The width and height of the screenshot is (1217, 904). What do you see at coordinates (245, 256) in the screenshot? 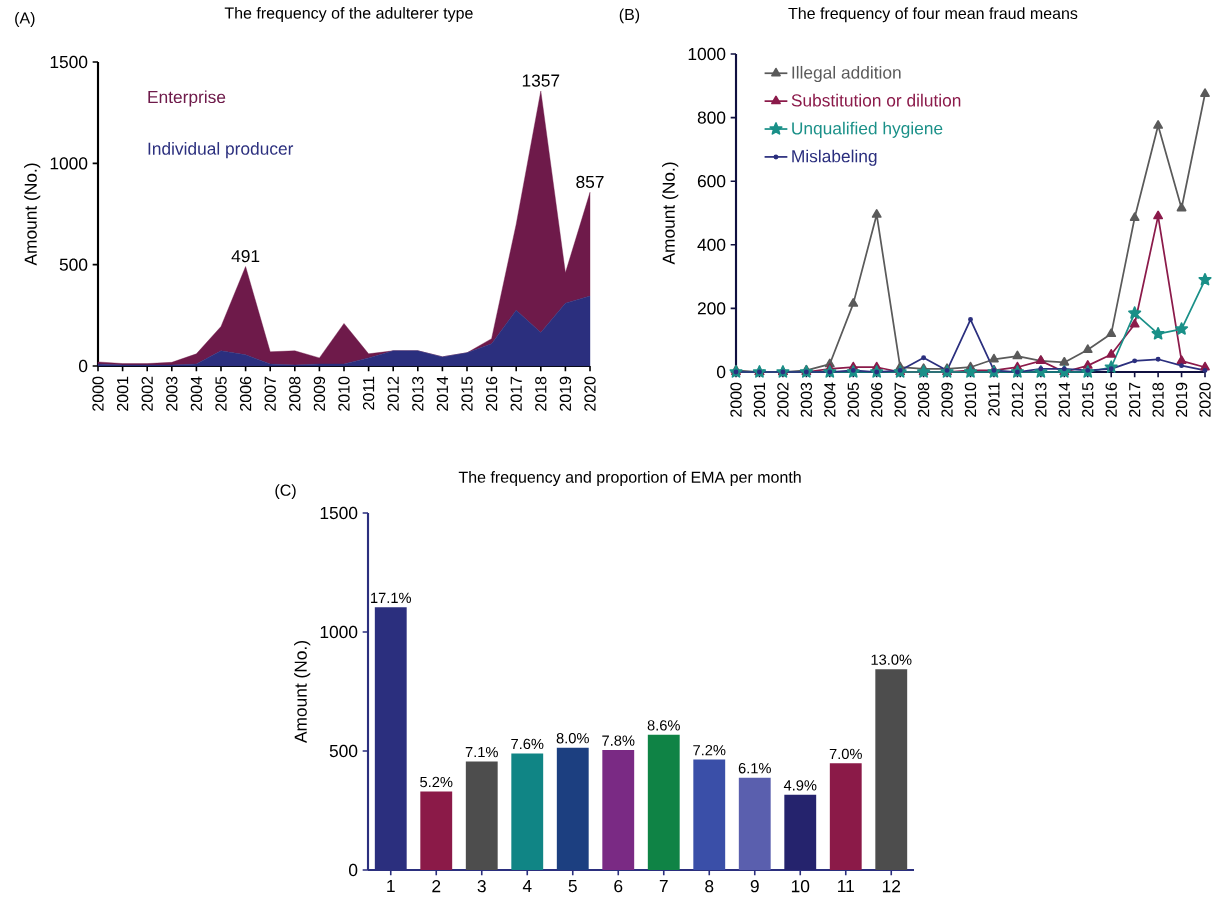
I see `annotation: 491` at bounding box center [245, 256].